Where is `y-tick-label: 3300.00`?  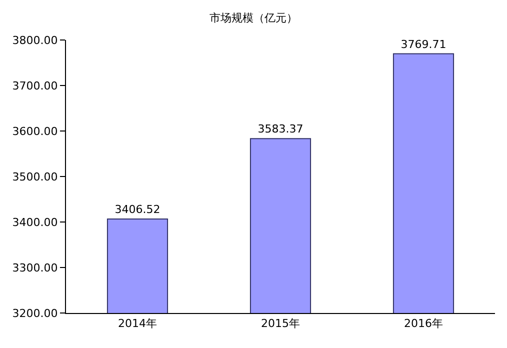 y-tick-label: 3300.00 is located at coordinates (35, 267).